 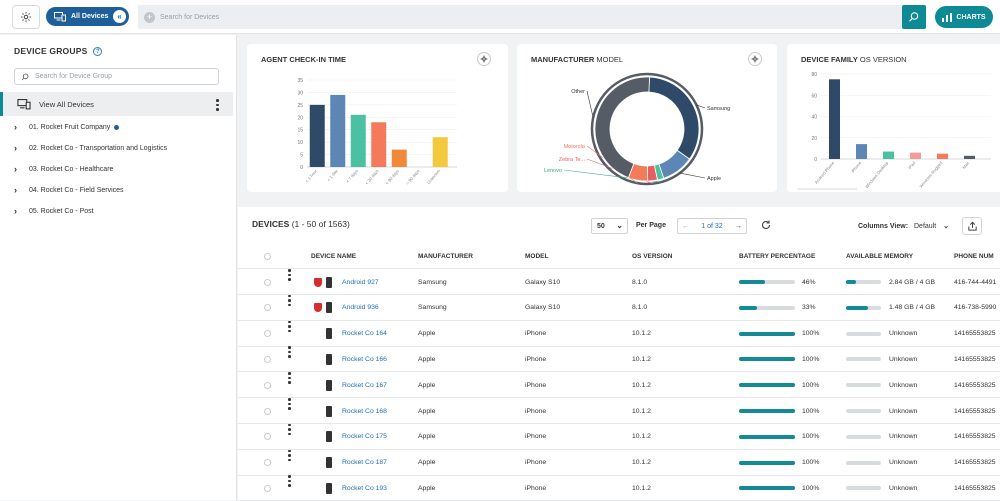 What do you see at coordinates (767, 307) in the screenshot?
I see `battery-bar` at bounding box center [767, 307].